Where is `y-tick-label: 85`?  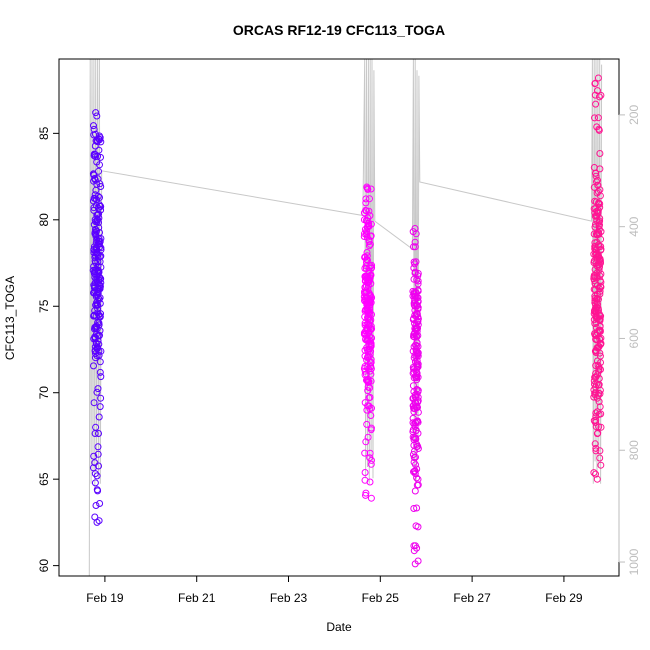
y-tick-label: 85 is located at coordinates (44, 133).